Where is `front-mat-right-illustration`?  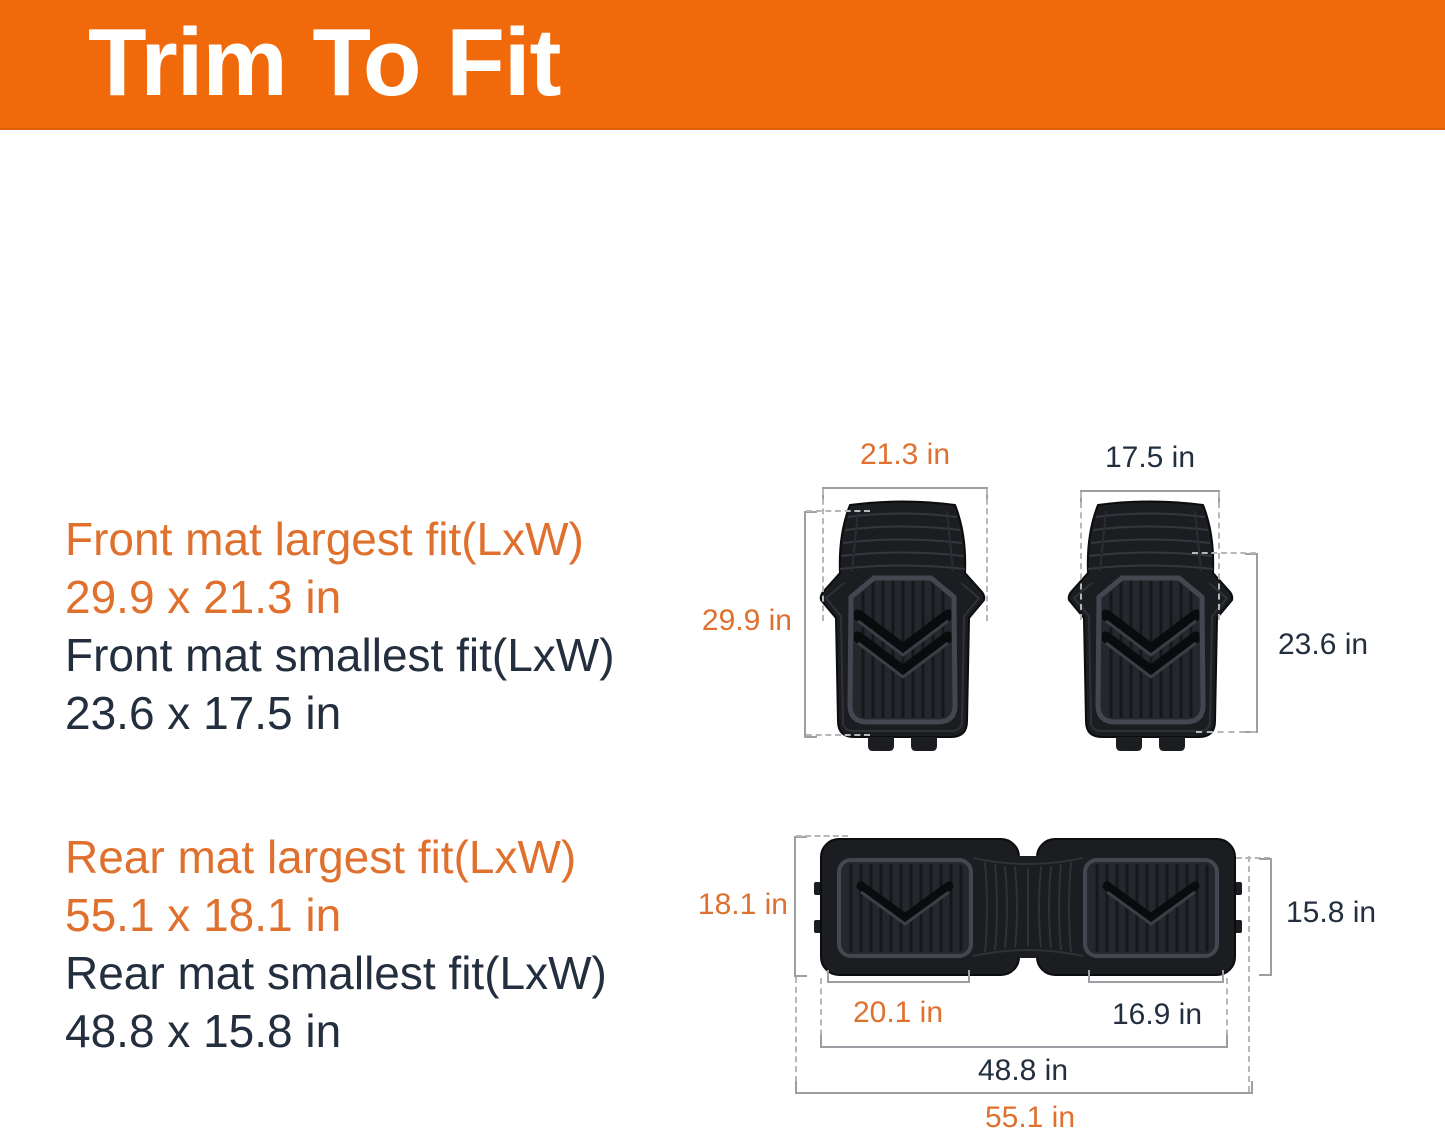 front-mat-right-illustration is located at coordinates (1150, 626).